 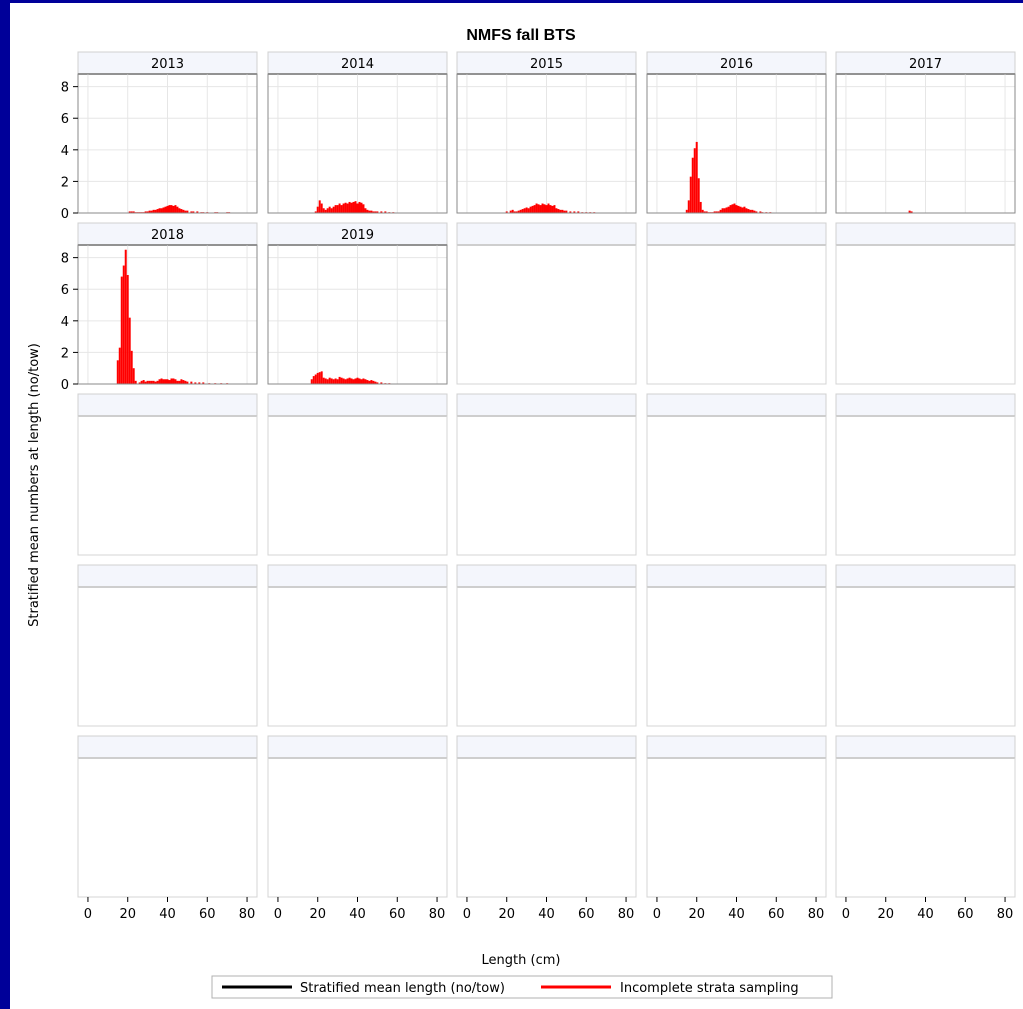 What do you see at coordinates (167, 64) in the screenshot?
I see `panel-year-label: 2013` at bounding box center [167, 64].